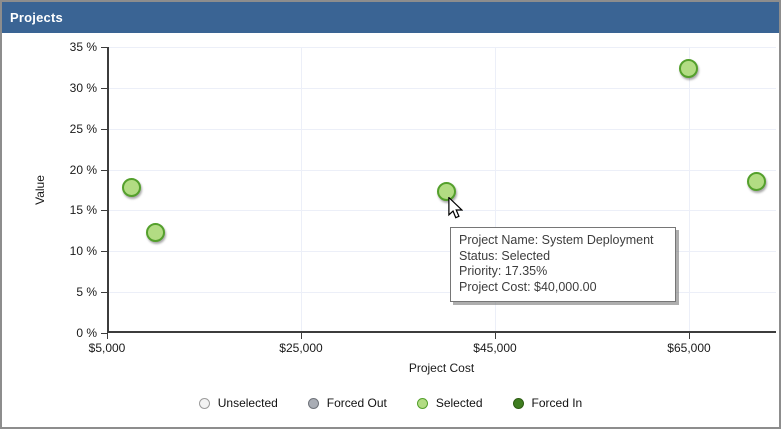 This screenshot has width=781, height=429. Describe the element at coordinates (556, 240) in the screenshot. I see `tooltip-project-name: Project Name: System Deployment` at that location.